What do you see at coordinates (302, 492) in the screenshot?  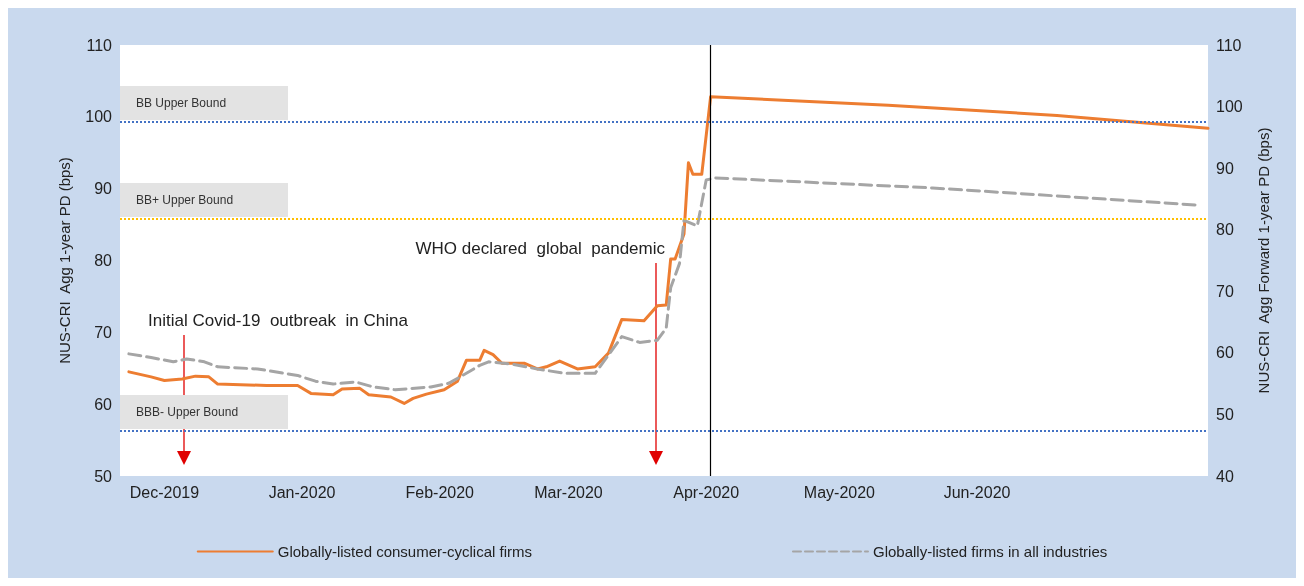 I see `x-tick-label: Jan-2020` at bounding box center [302, 492].